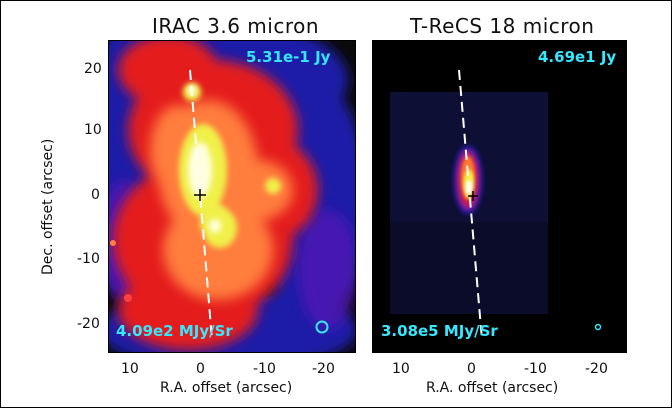 This screenshot has width=672, height=408. Describe the element at coordinates (401, 369) in the screenshot. I see `right-x-tick-10: 10` at that location.